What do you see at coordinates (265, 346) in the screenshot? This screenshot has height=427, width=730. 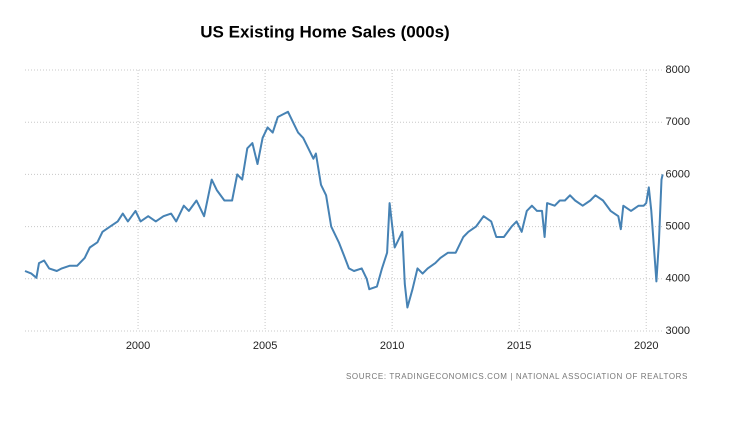 I see `x-tick-label: 2005` at bounding box center [265, 346].